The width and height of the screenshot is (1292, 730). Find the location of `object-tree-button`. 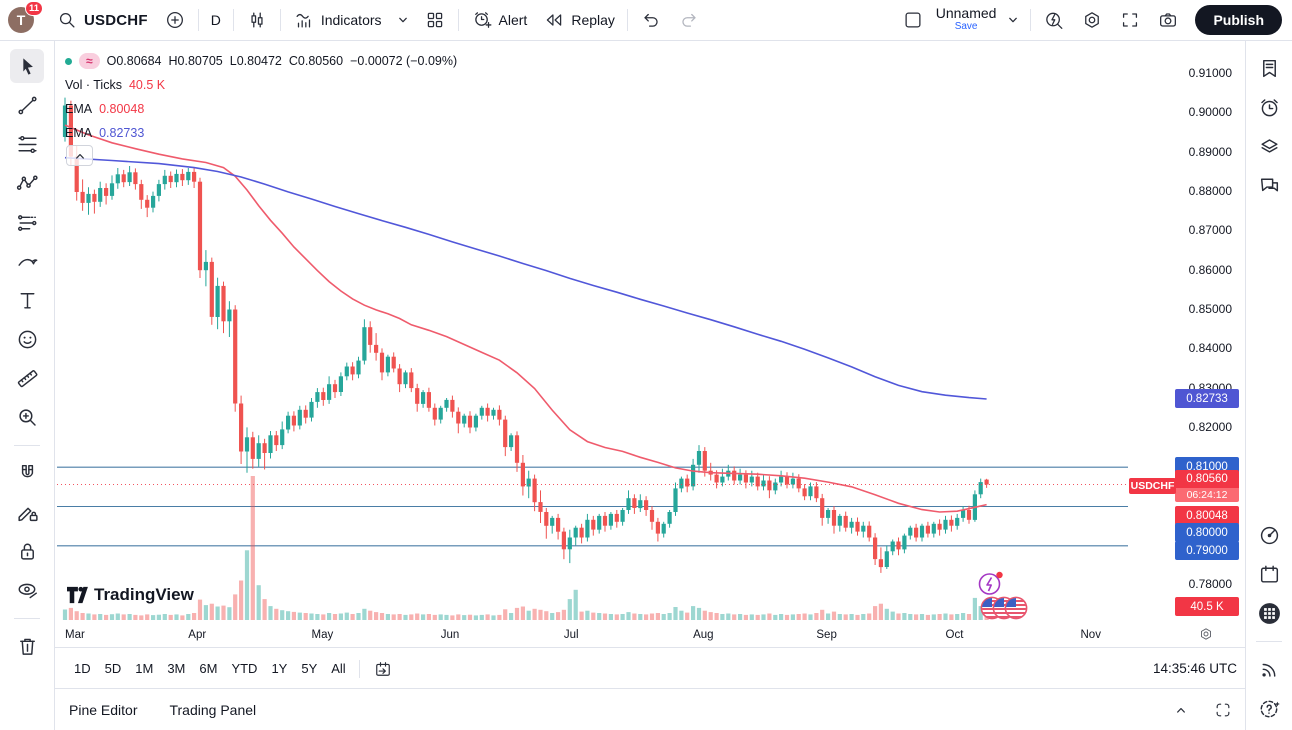

object-tree-button is located at coordinates (1269, 146).